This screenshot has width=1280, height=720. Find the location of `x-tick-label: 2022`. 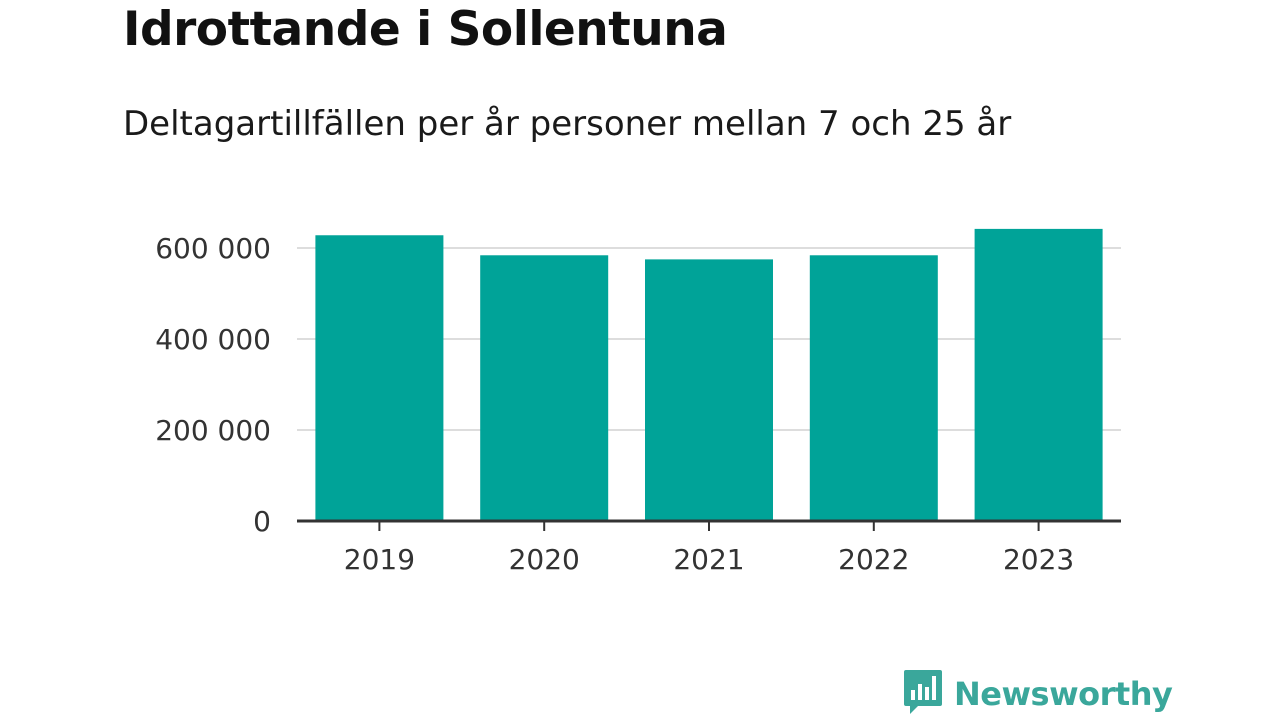

x-tick-label: 2022 is located at coordinates (873, 559).